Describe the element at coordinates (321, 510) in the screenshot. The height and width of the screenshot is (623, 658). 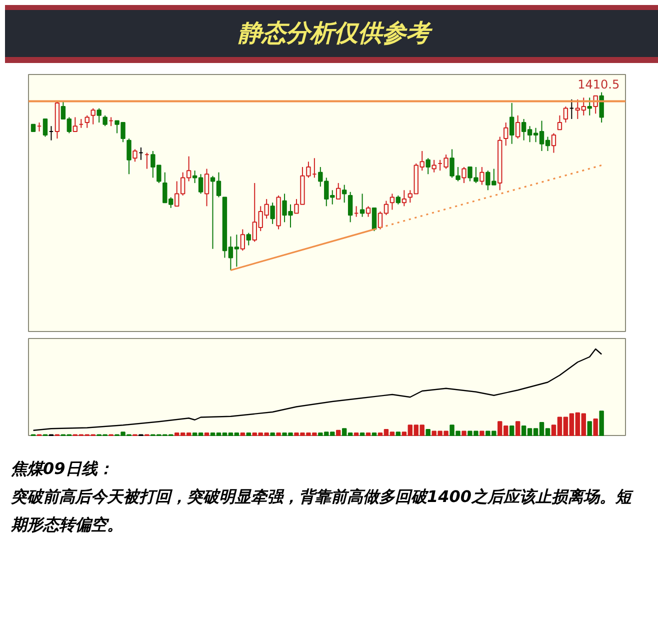
I see `text: 突破前高后今天被打回，突破明显牵强，背靠前高做多回破1400之后应该止损离场。短期形态转偏空。` at that location.